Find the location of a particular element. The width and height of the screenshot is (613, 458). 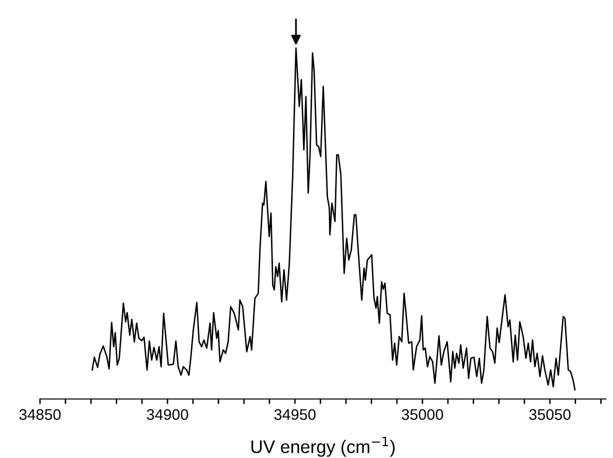

x-tick-label: 35050 is located at coordinates (550, 414).